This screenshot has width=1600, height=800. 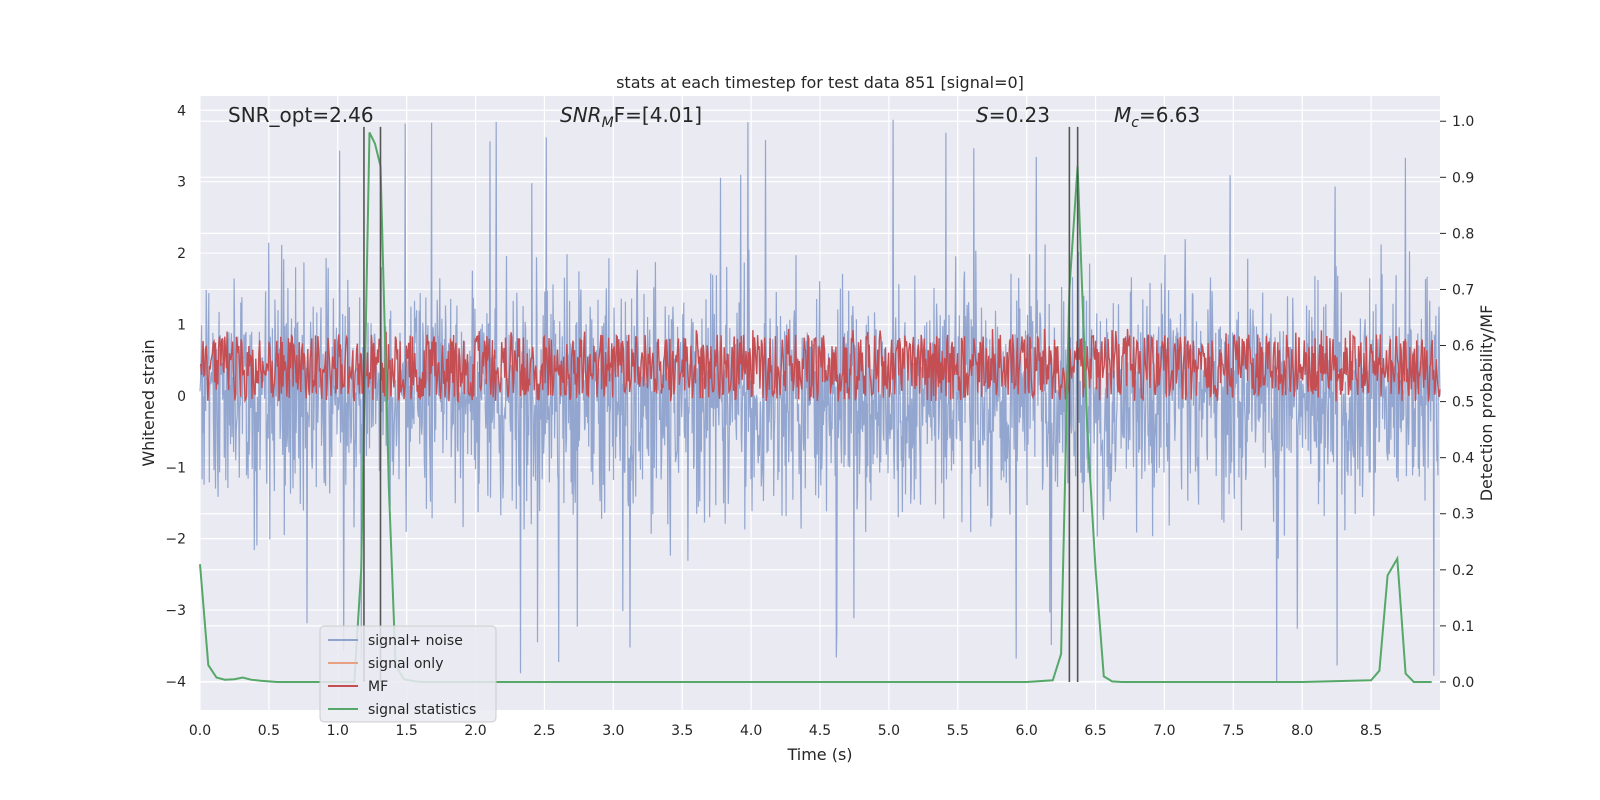 I want to click on y-left-tick-label: 1, so click(x=181, y=325).